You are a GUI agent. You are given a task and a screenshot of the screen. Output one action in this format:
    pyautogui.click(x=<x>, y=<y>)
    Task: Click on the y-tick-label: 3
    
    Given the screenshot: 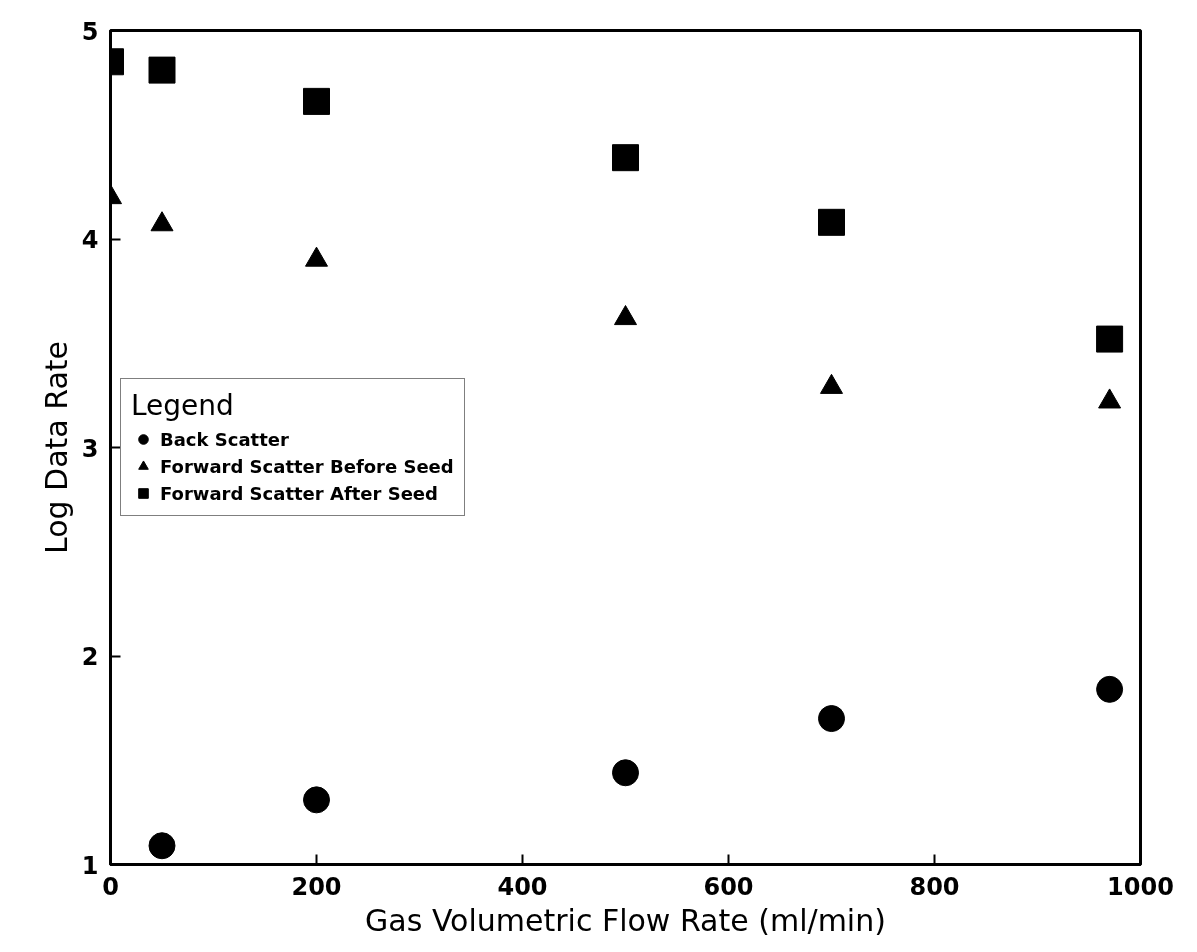 What is the action you would take?
    pyautogui.click(x=90, y=448)
    